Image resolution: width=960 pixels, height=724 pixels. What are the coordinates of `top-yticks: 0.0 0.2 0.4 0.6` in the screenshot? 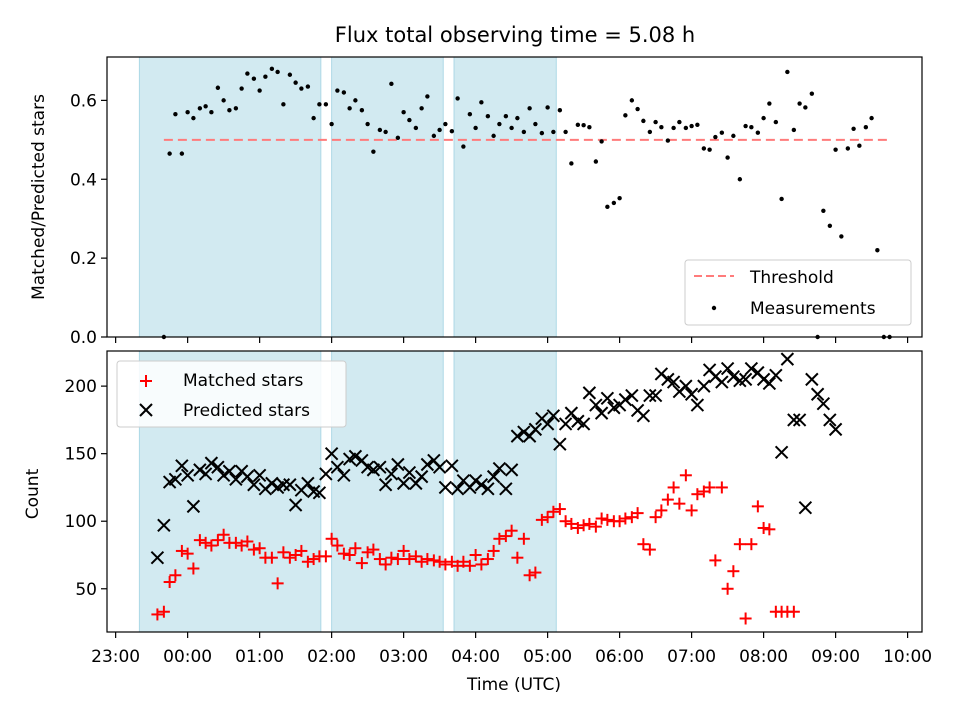 It's located at (88, 219).